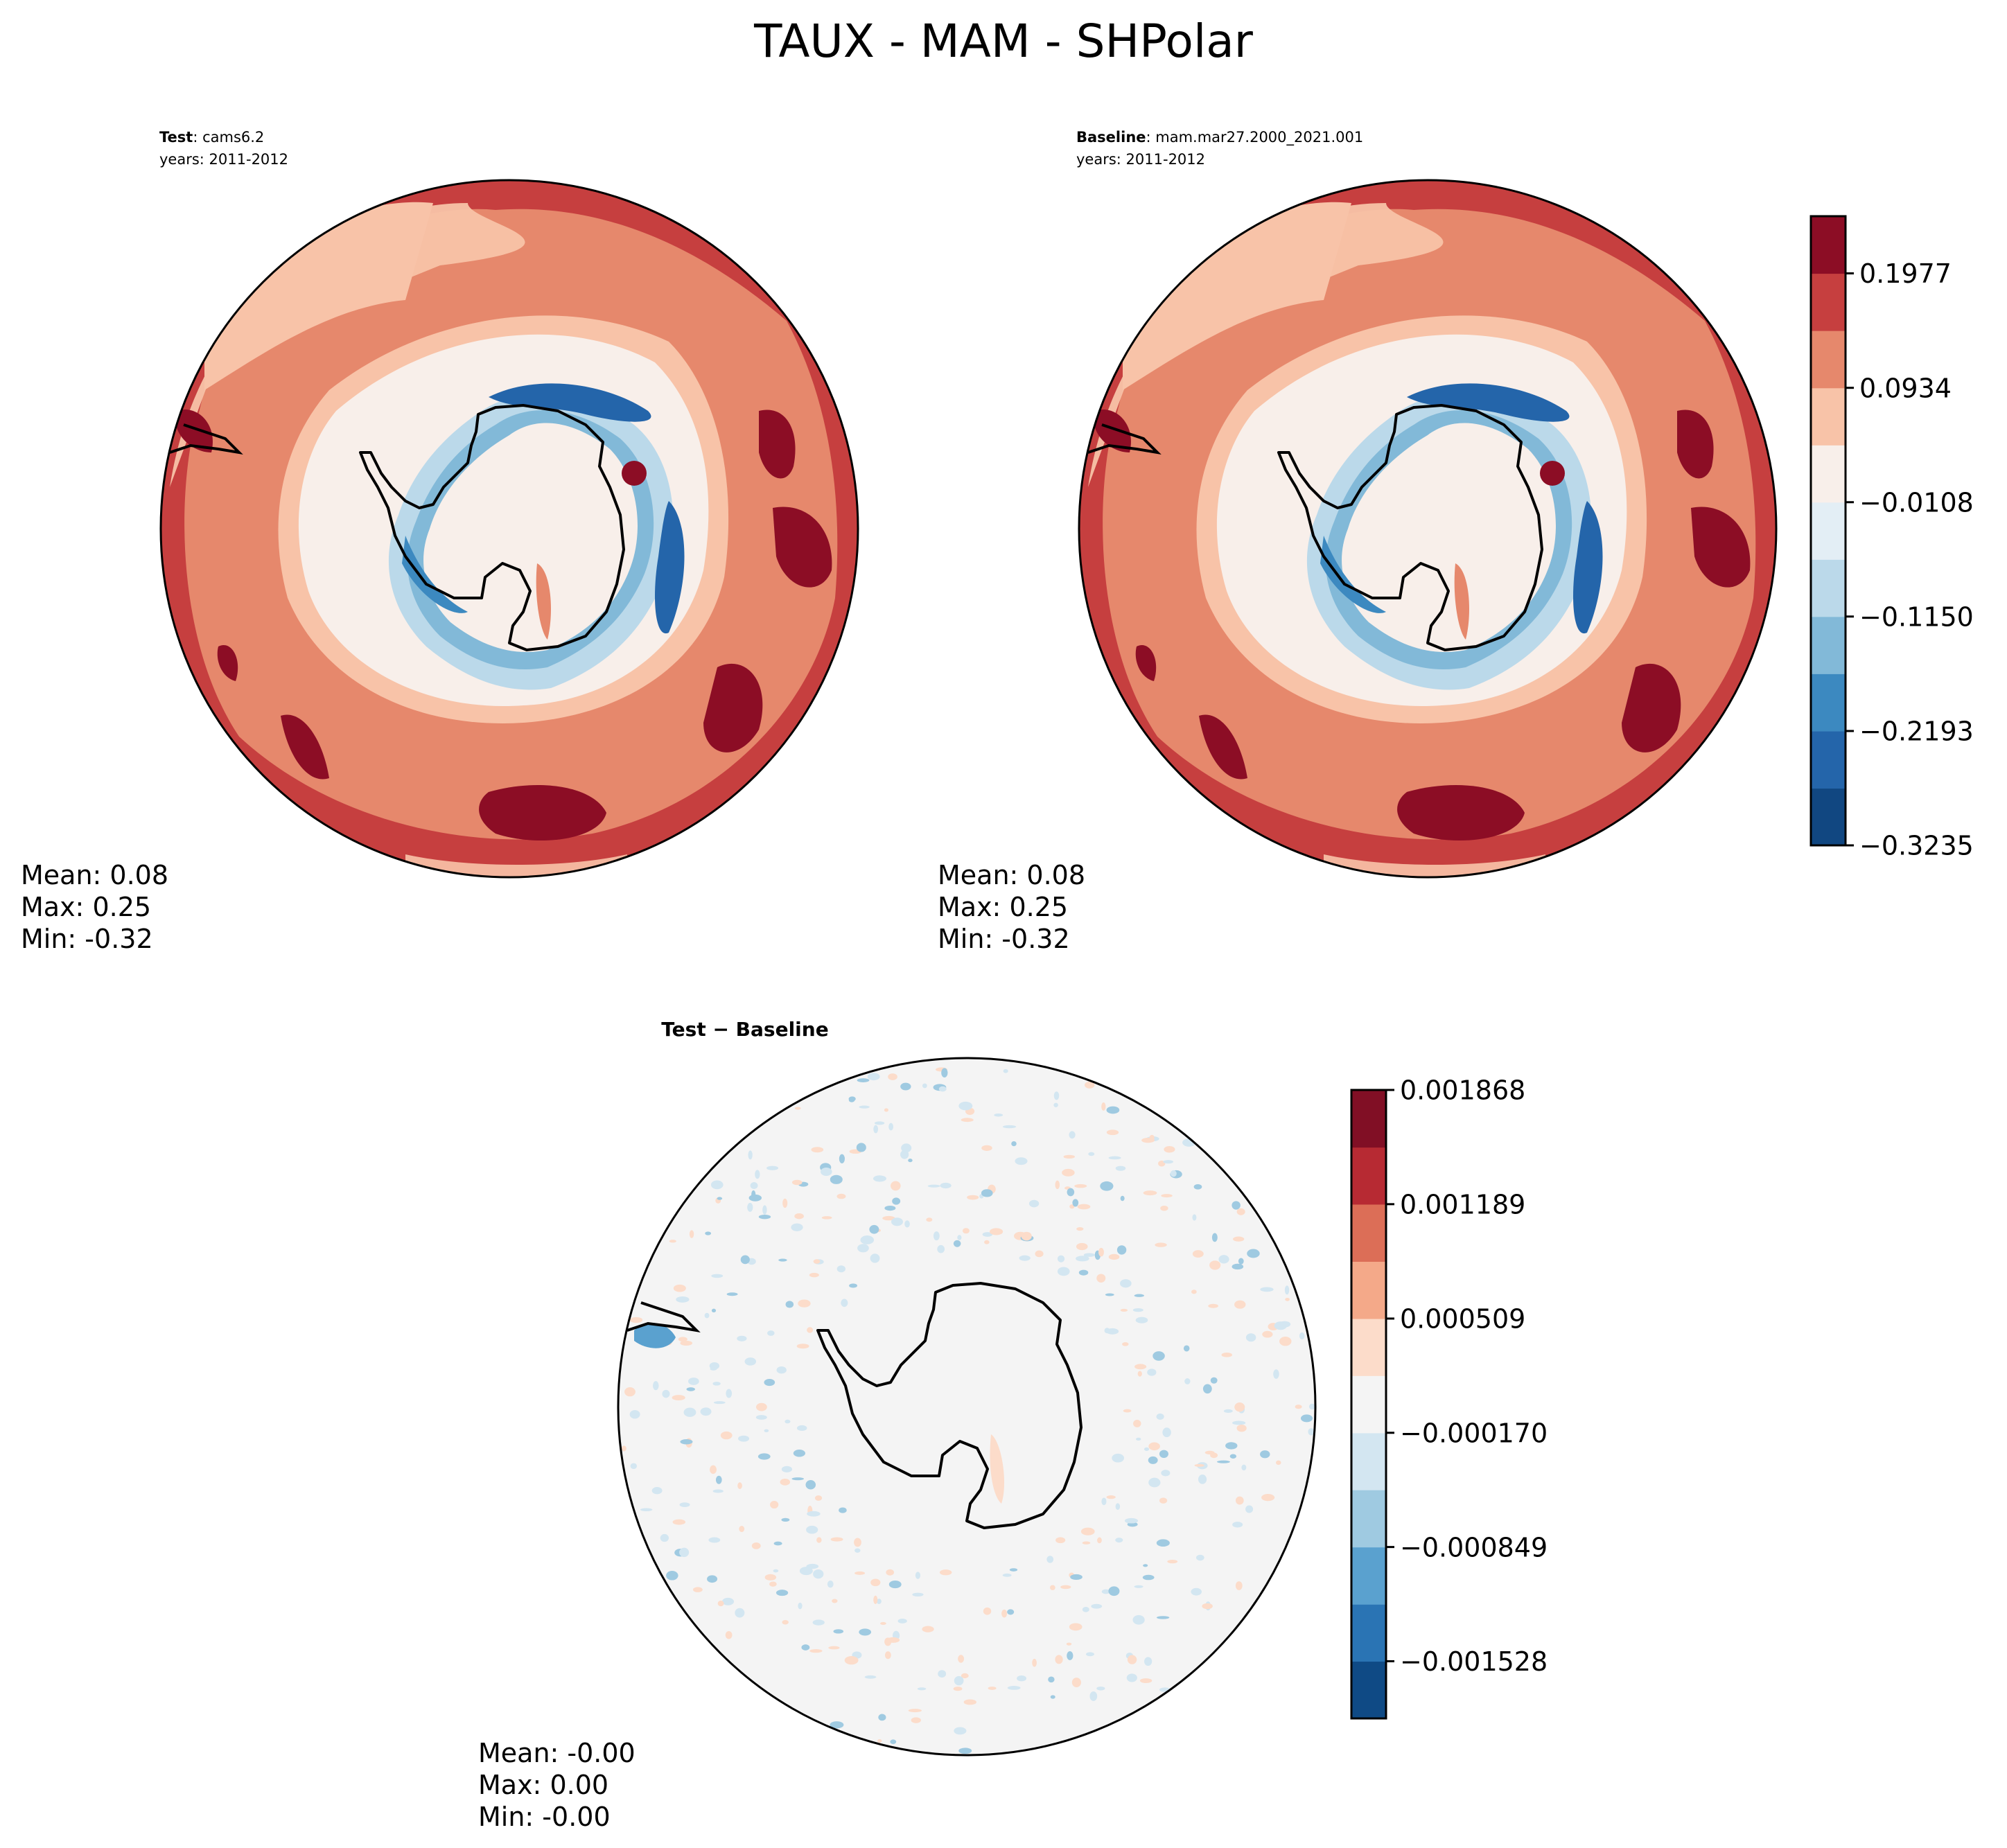 Image resolution: width=2007 pixels, height=1848 pixels. I want to click on panel-test-mean: Mean: 0.08, so click(94, 875).